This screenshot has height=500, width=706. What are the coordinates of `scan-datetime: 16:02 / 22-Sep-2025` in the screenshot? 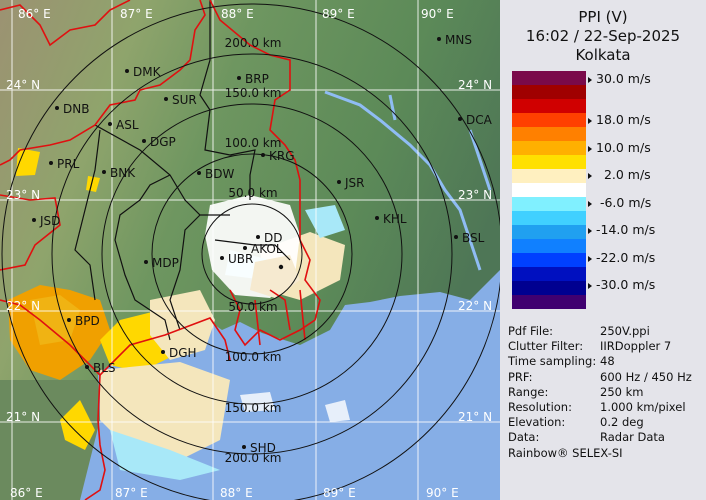 It's located at (603, 36).